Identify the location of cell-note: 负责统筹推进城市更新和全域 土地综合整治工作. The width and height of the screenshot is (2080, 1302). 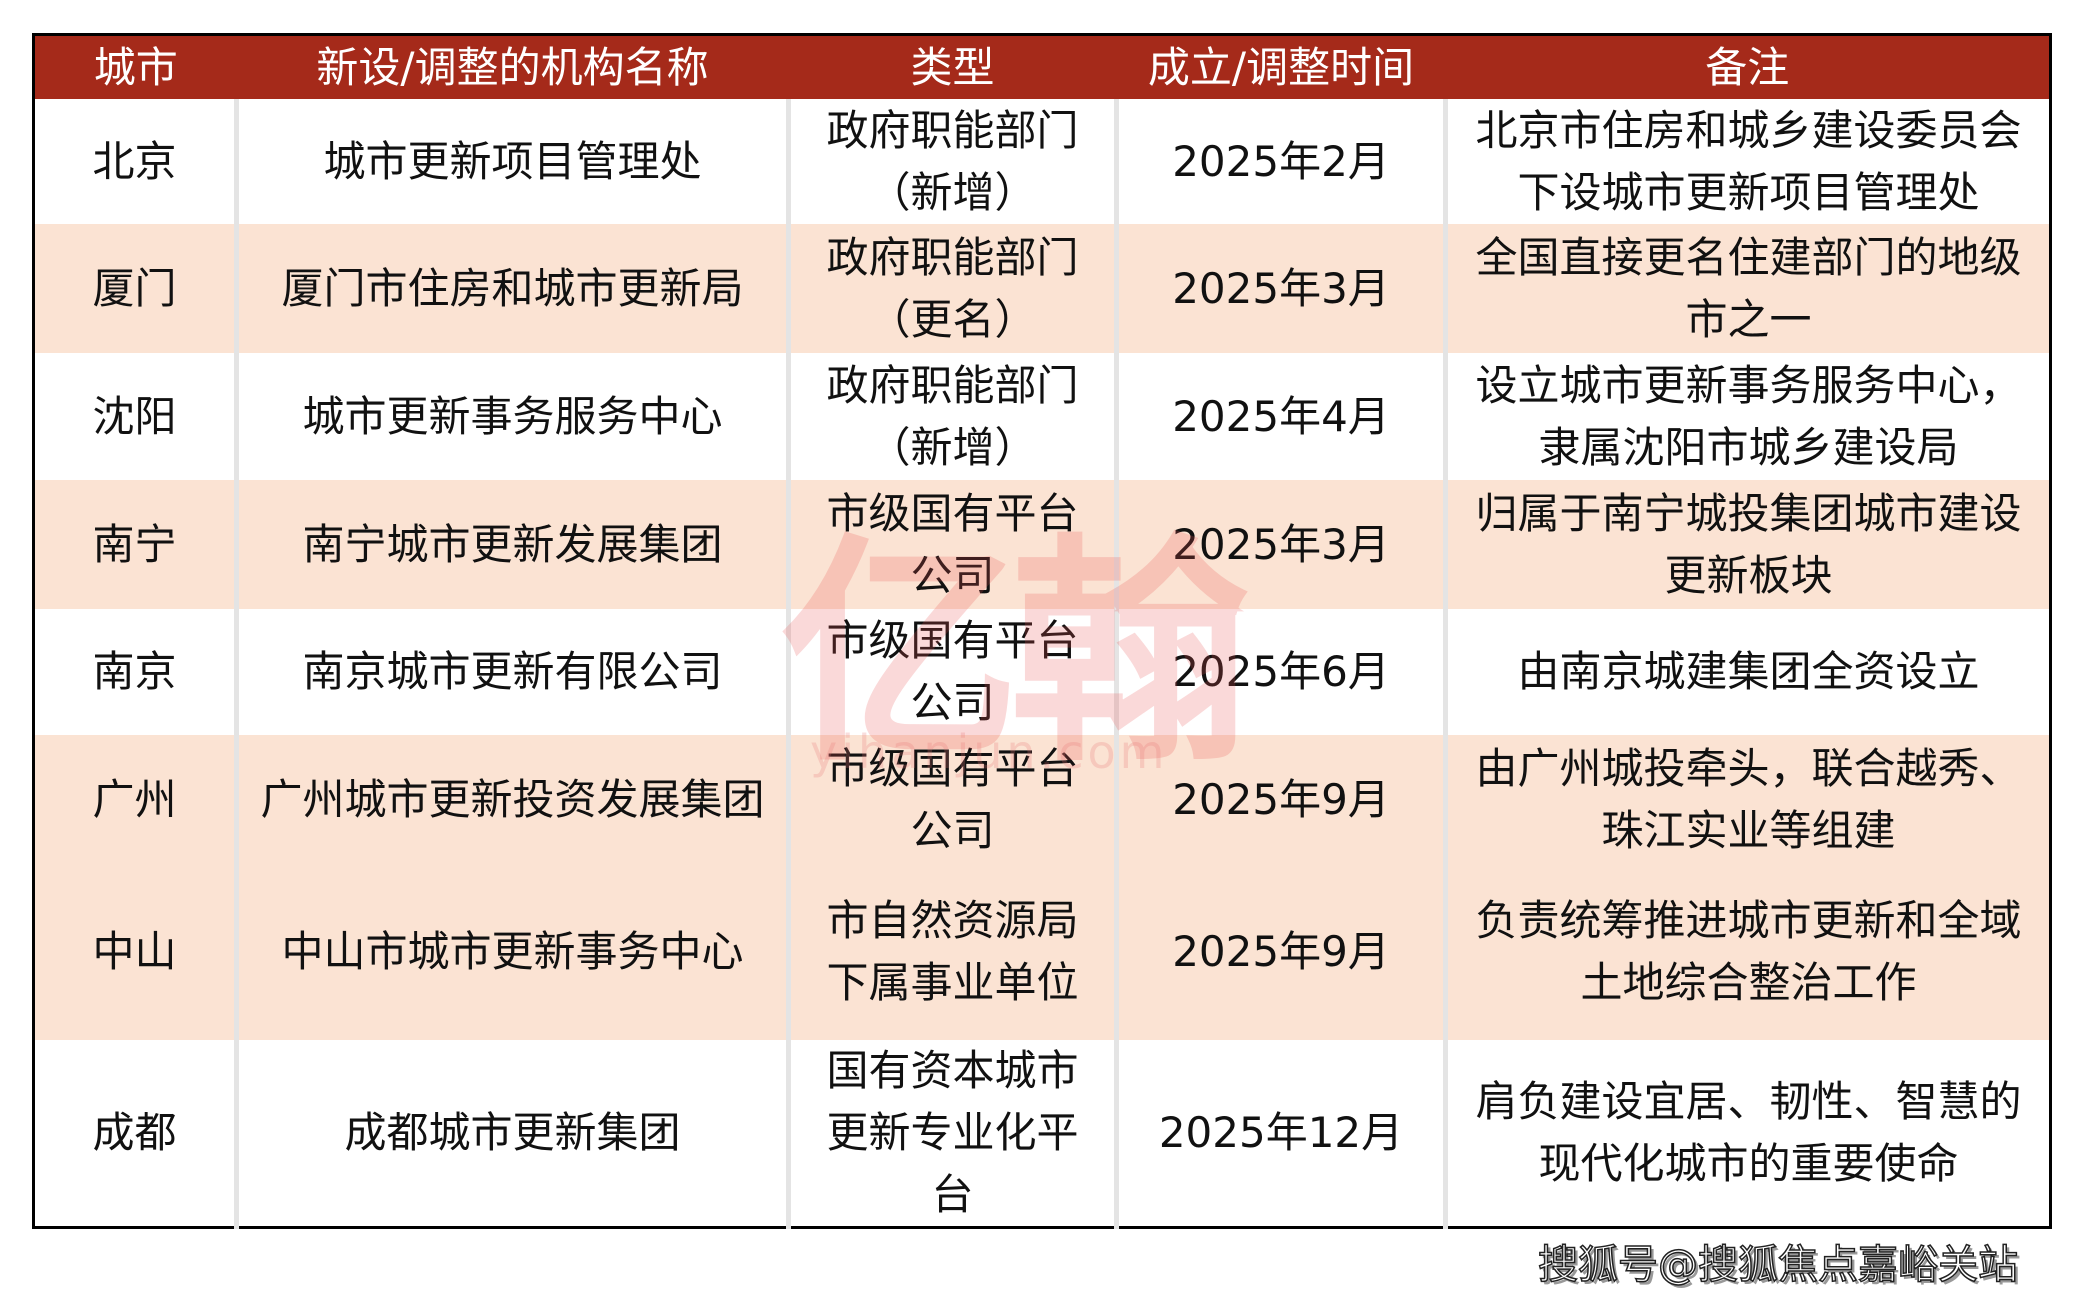
(1747, 952).